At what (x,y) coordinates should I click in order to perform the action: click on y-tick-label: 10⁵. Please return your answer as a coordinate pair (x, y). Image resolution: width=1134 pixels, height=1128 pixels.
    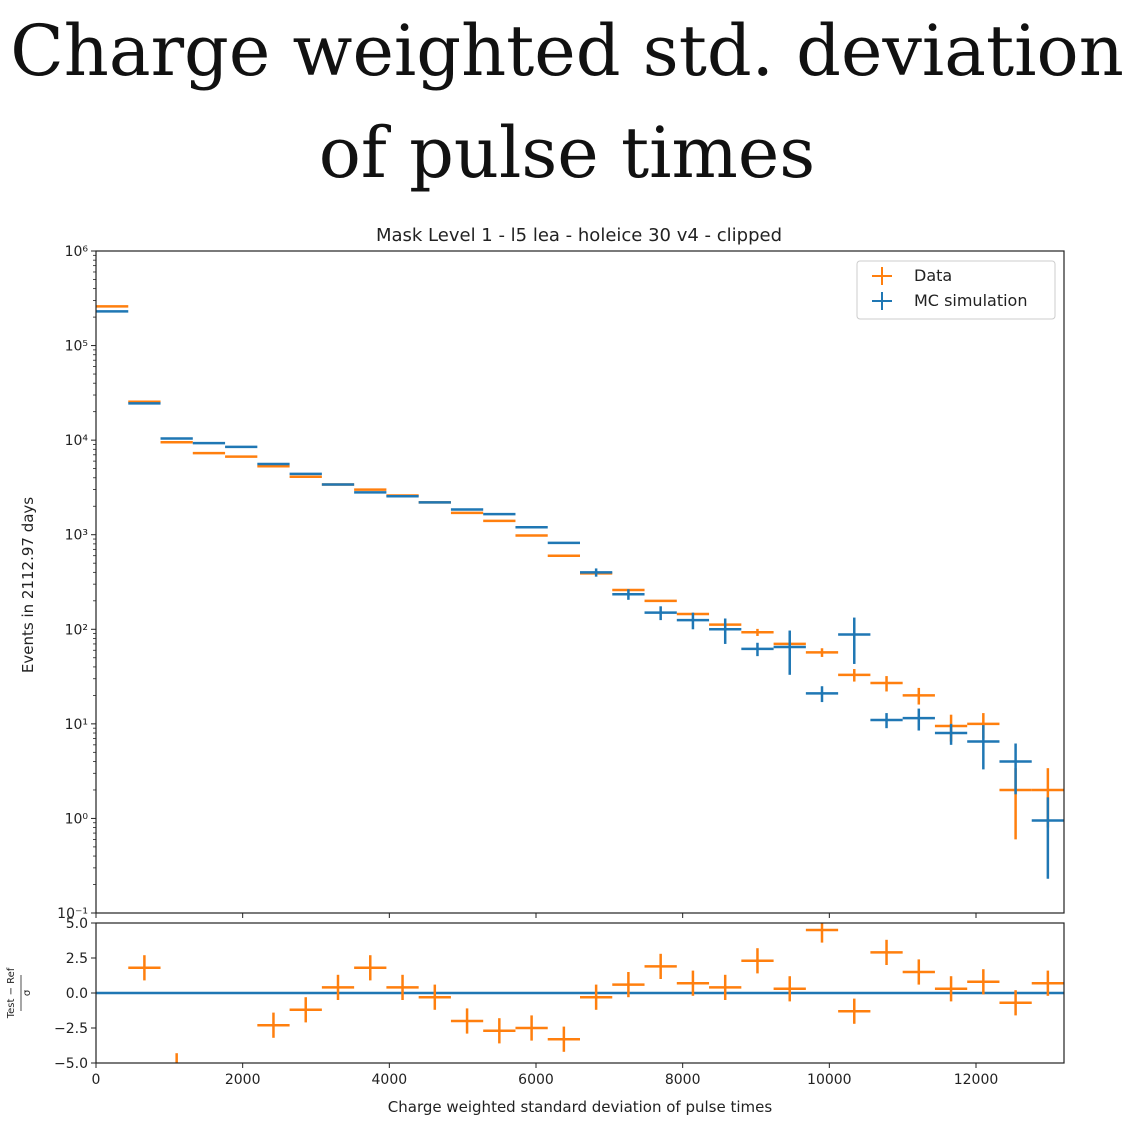
    Looking at the image, I should click on (76, 347).